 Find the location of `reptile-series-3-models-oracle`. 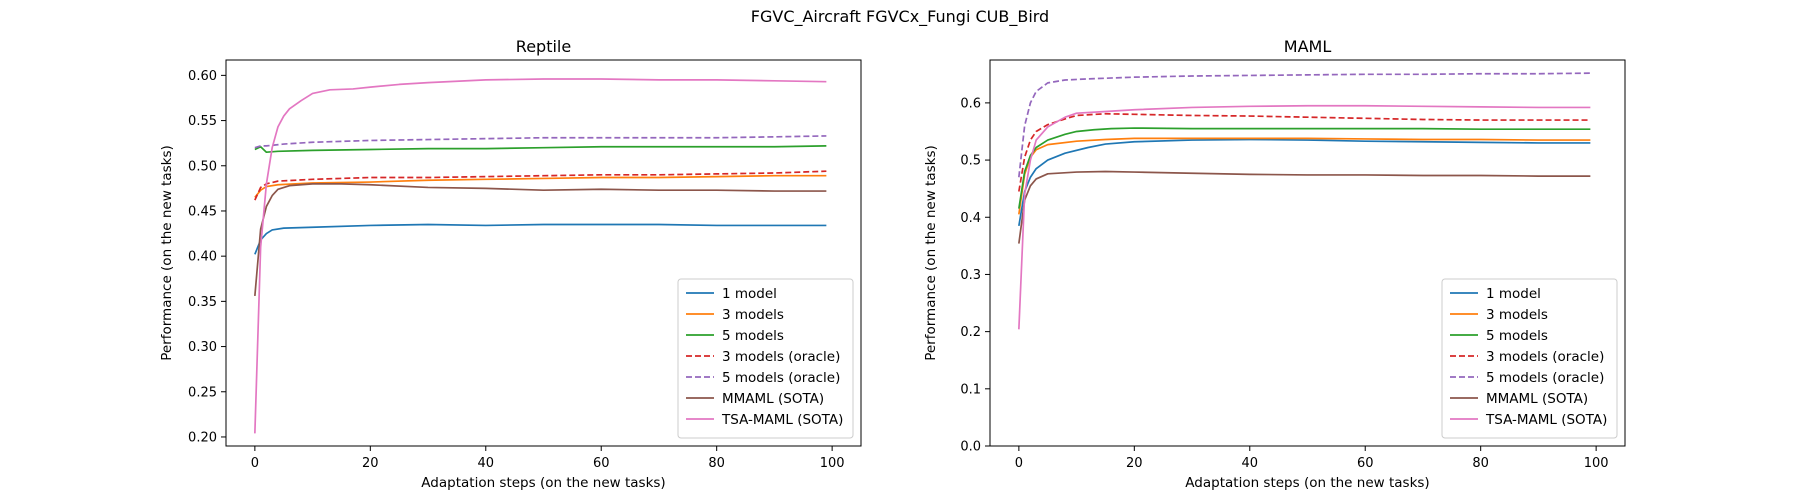

reptile-series-3-models-oracle is located at coordinates (540, 185).